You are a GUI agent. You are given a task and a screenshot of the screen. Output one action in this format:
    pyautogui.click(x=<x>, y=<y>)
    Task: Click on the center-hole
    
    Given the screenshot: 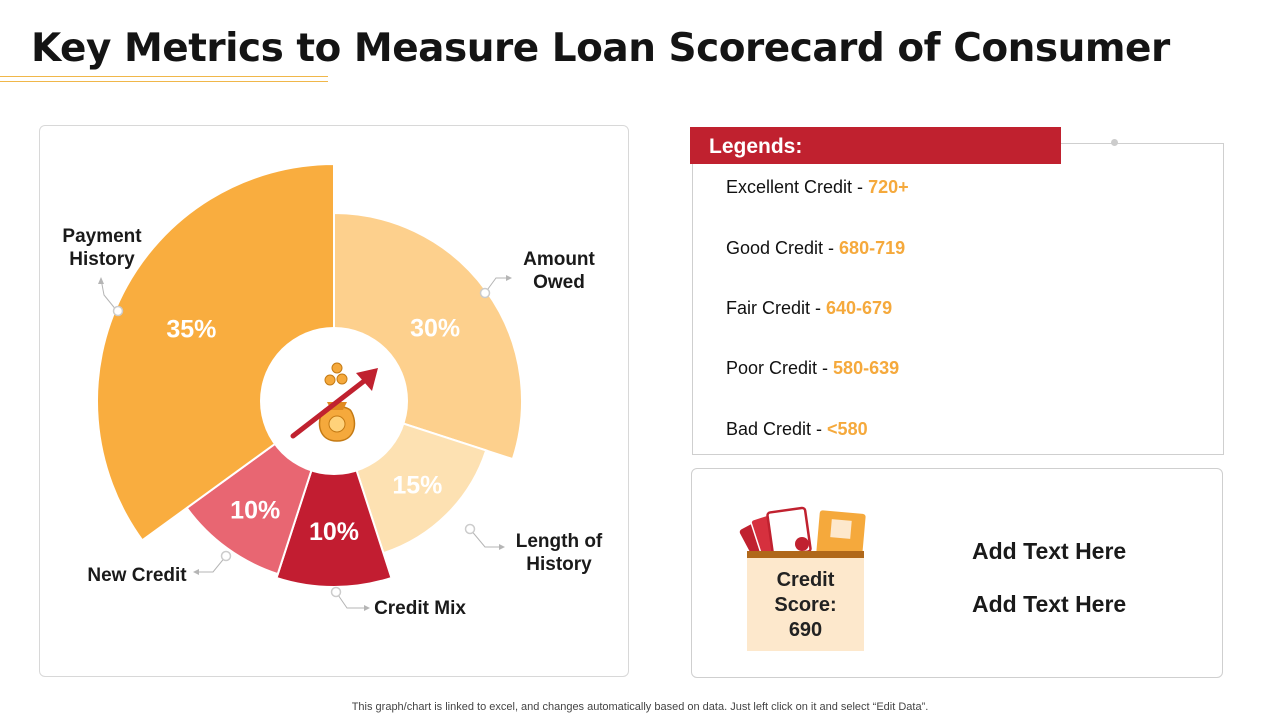 What is the action you would take?
    pyautogui.click(x=334, y=401)
    